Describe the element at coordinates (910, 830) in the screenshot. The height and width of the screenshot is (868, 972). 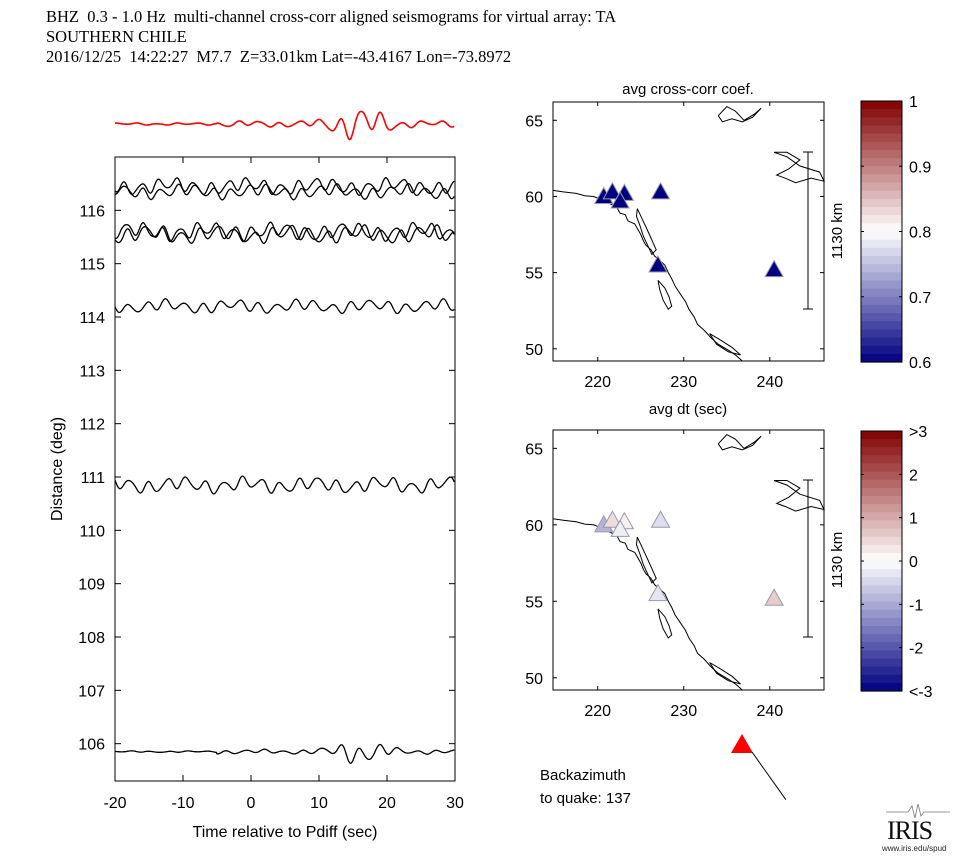
I see `iris-logo: IRIS` at that location.